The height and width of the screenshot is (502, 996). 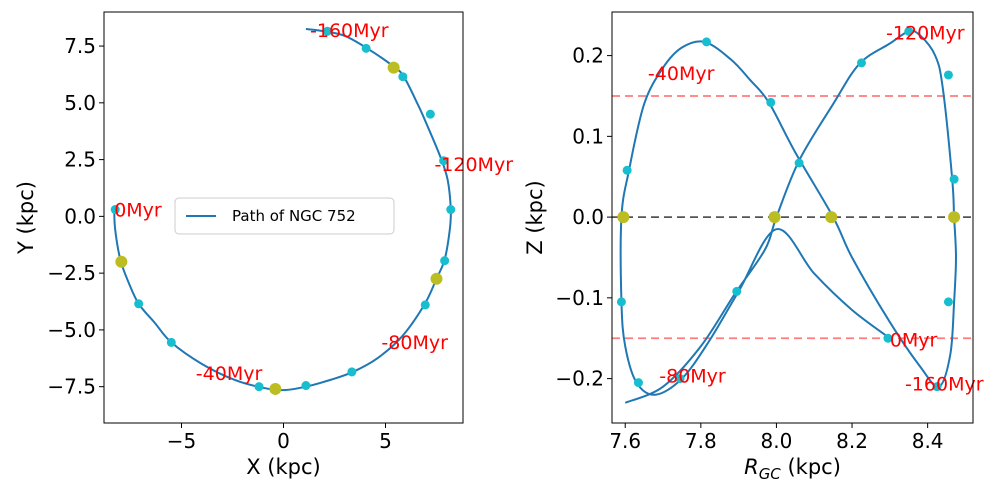 What do you see at coordinates (80, 103) in the screenshot?
I see `y-tick-label: 5.0` at bounding box center [80, 103].